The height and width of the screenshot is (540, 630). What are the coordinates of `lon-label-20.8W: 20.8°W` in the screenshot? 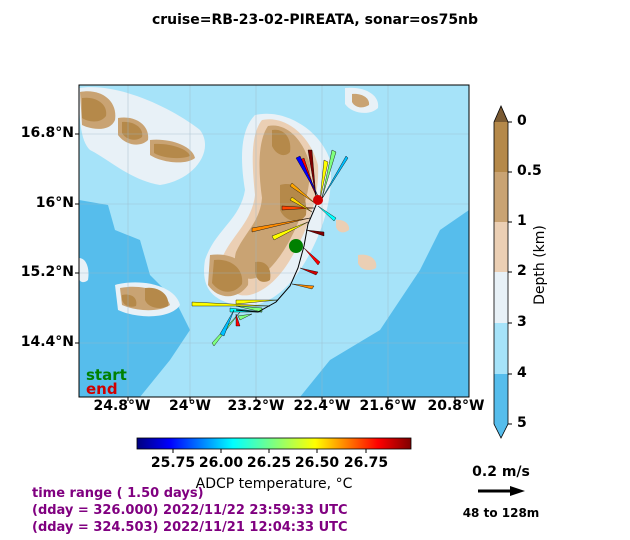 It's located at (456, 406).